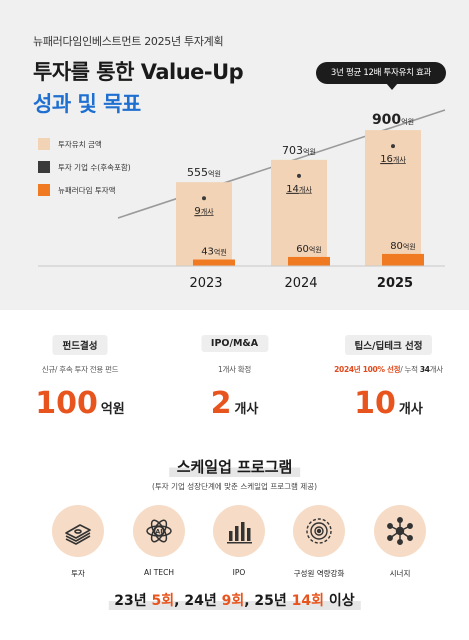  I want to click on investment-value-label: 43억원, so click(214, 252).